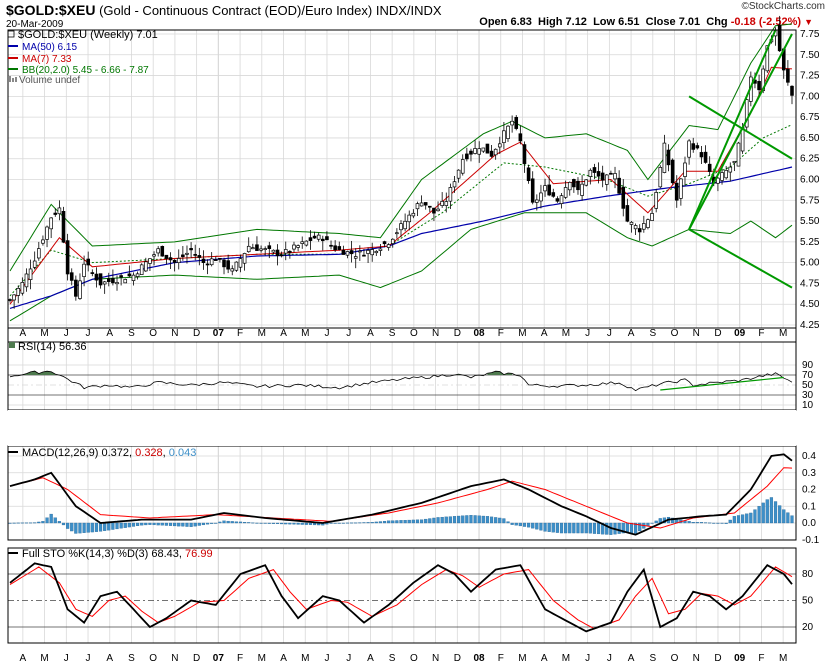 The height and width of the screenshot is (666, 831). What do you see at coordinates (810, 159) in the screenshot?
I see `price-tick-label: 6.25` at bounding box center [810, 159].